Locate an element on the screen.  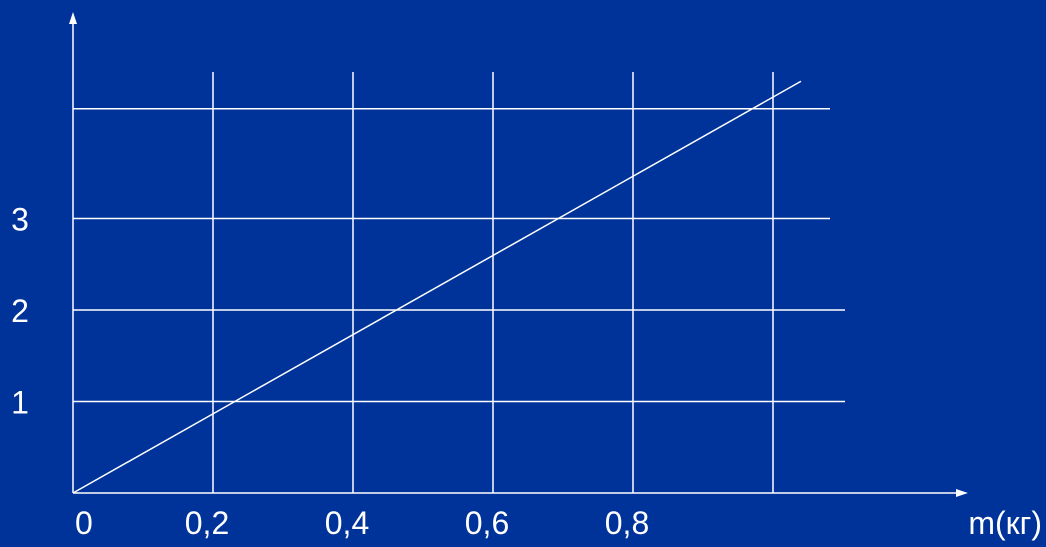
x-tick-label: 0,8 is located at coordinates (627, 523).